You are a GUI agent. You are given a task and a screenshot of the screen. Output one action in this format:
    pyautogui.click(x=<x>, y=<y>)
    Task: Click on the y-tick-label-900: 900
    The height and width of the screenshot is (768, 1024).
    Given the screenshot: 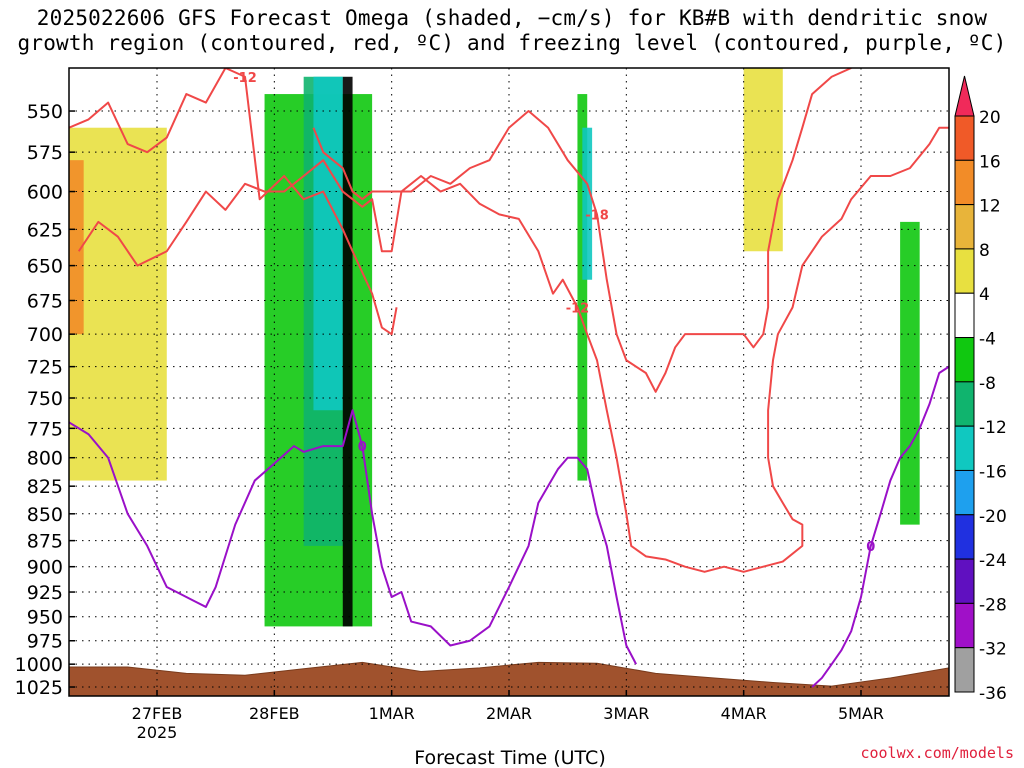 What is the action you would take?
    pyautogui.click(x=45, y=568)
    